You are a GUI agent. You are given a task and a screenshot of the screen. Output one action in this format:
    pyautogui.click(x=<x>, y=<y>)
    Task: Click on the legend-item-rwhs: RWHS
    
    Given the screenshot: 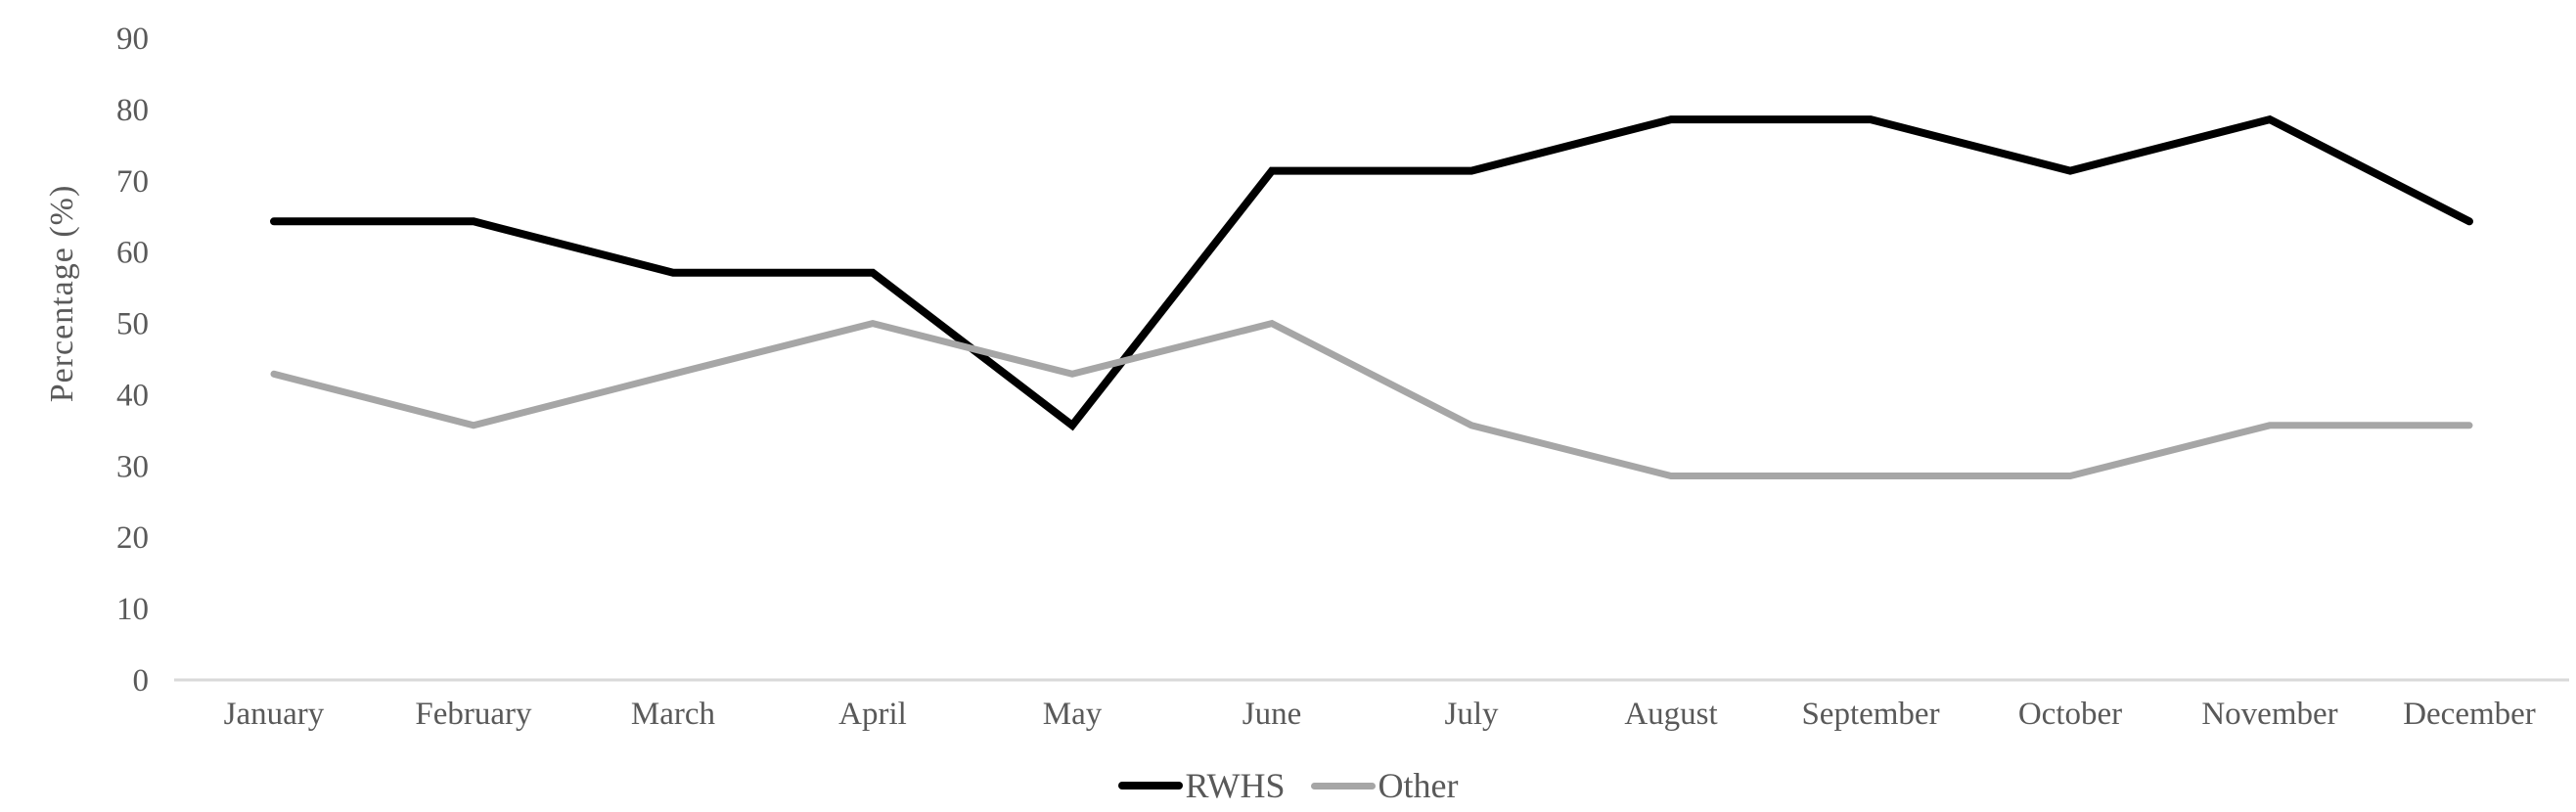 What is the action you would take?
    pyautogui.click(x=1201, y=785)
    